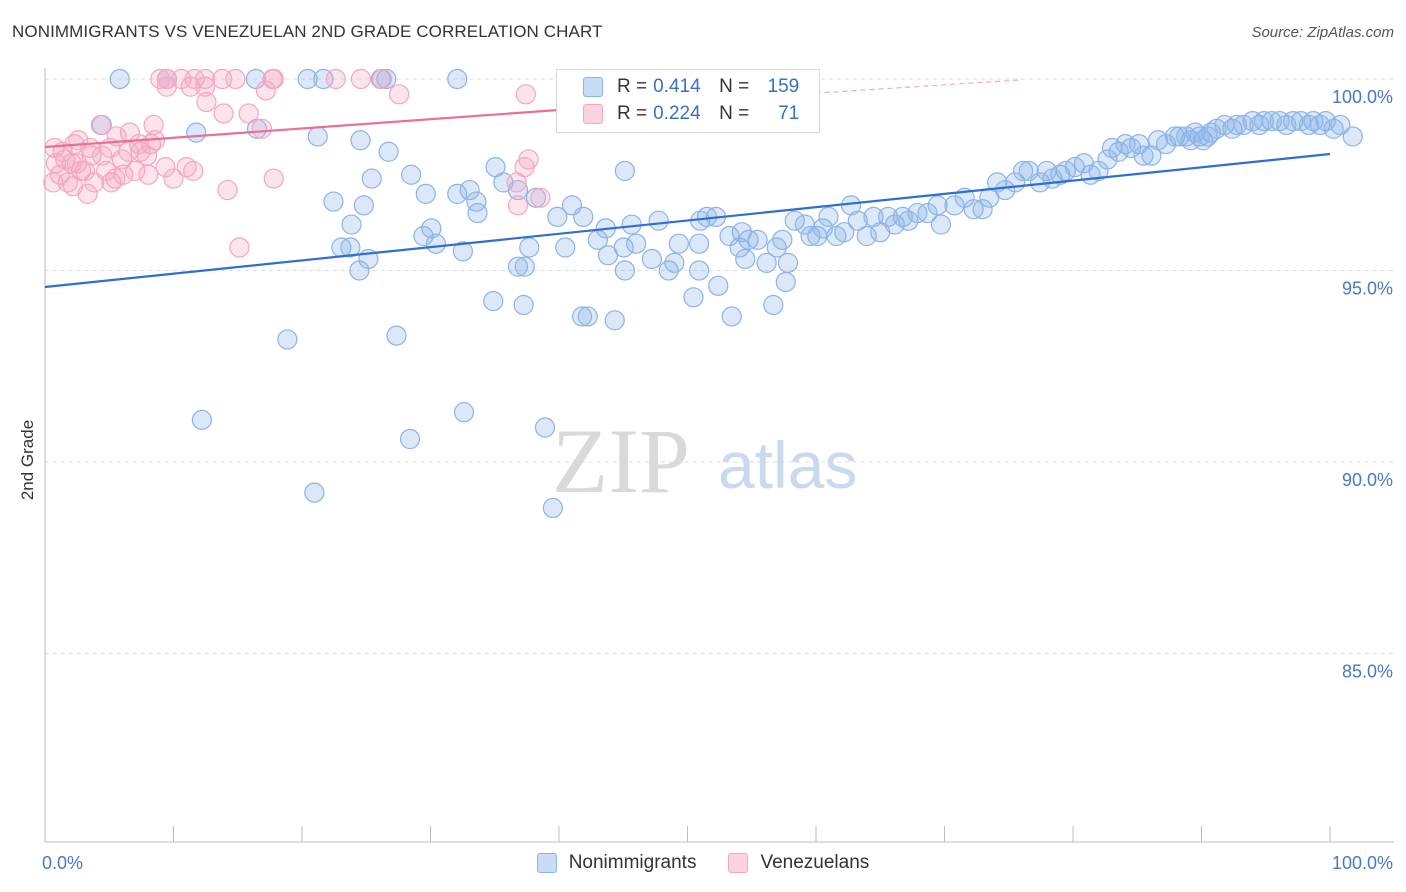 This screenshot has height=892, width=1406. I want to click on legend-item-nonimmigrants: Nonimmigrants, so click(616, 863).